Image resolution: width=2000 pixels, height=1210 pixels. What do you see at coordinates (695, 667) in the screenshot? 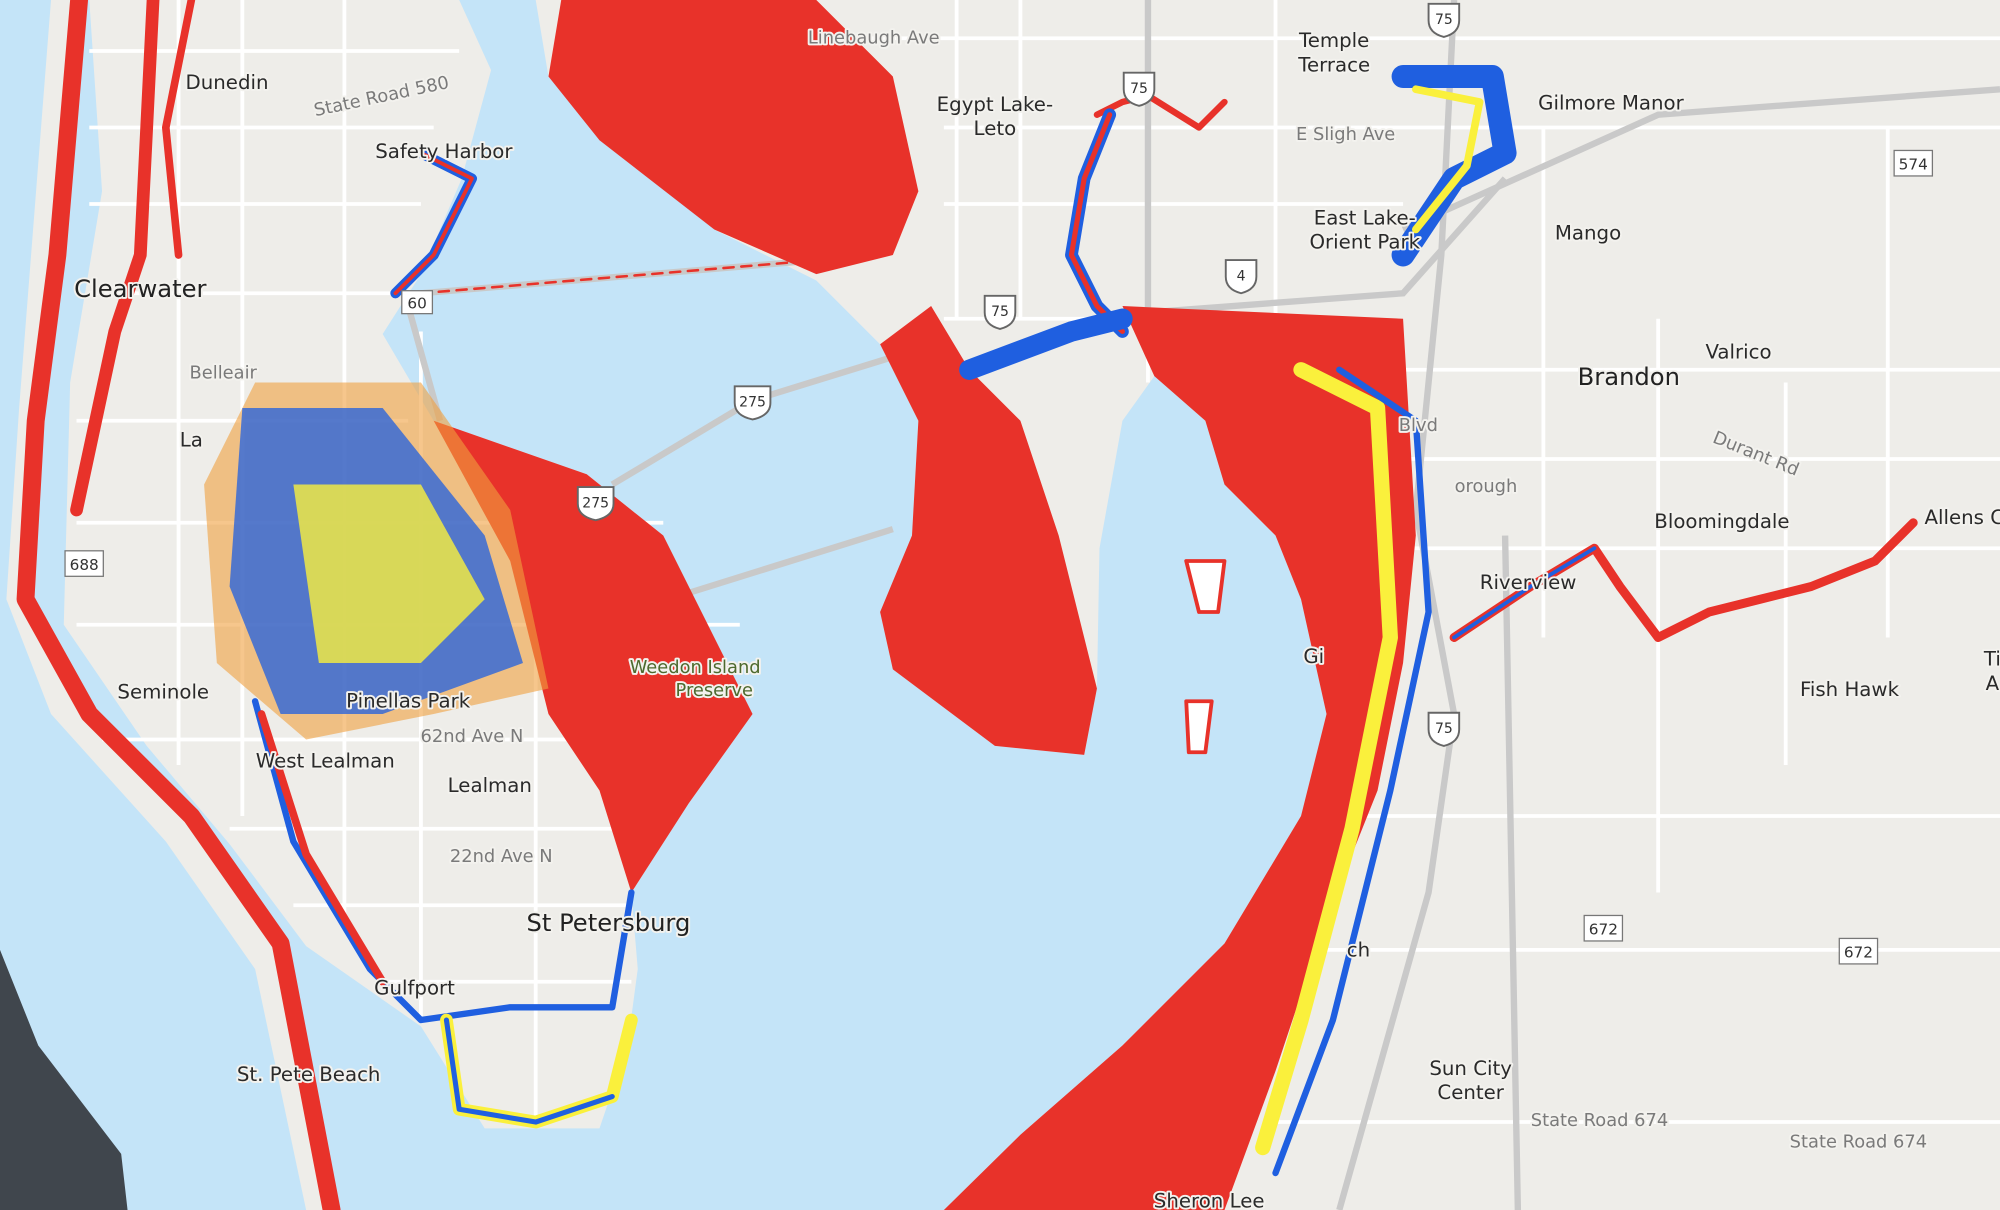
I see `label-weedon-island: Weedon Island` at bounding box center [695, 667].